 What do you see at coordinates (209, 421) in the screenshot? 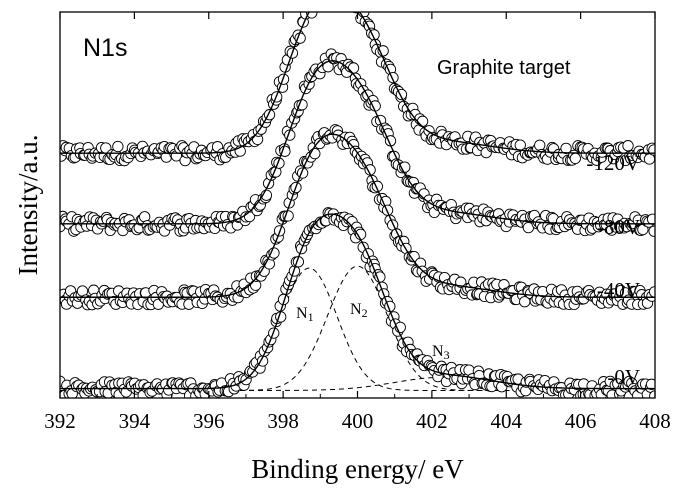
I see `x-tick-label: 396` at bounding box center [209, 421].